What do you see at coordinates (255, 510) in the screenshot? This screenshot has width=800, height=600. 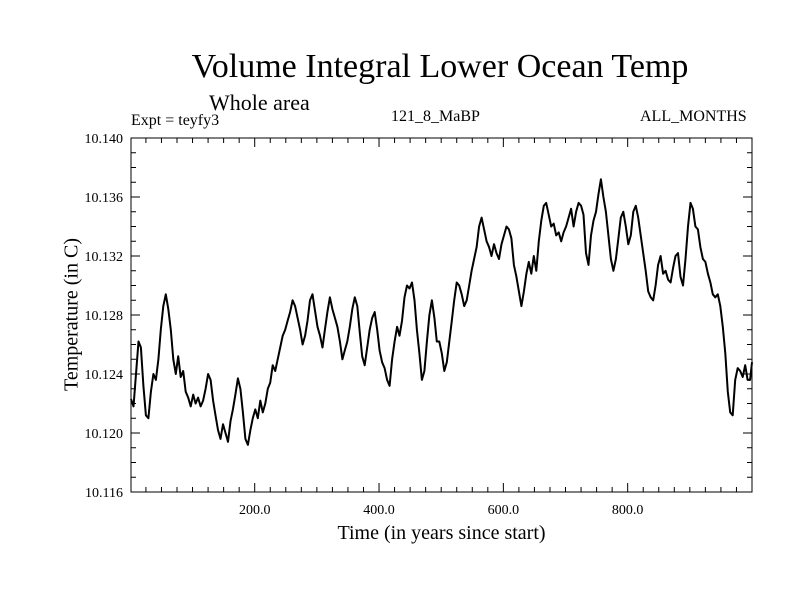 I see `x-tick-label: 200.0` at bounding box center [255, 510].